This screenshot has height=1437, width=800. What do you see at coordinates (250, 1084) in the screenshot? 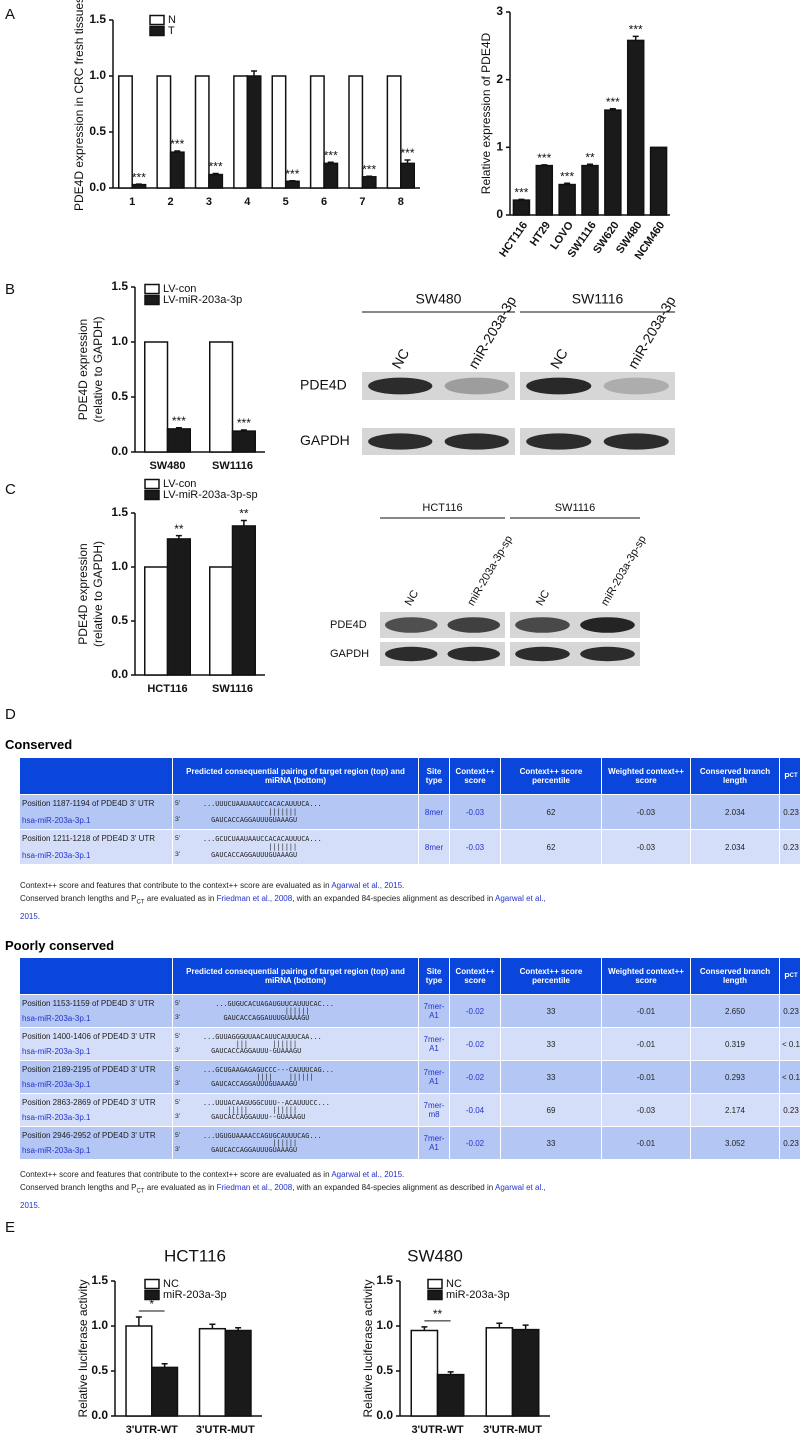
I see `mirna-sequence: GAUCACCAGGAUUUGUAAAGU` at bounding box center [250, 1084].